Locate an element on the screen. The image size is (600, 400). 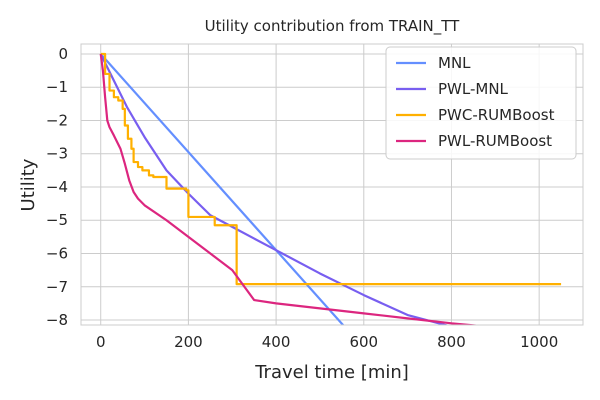
y-tick-label: −3 is located at coordinates (57, 154).